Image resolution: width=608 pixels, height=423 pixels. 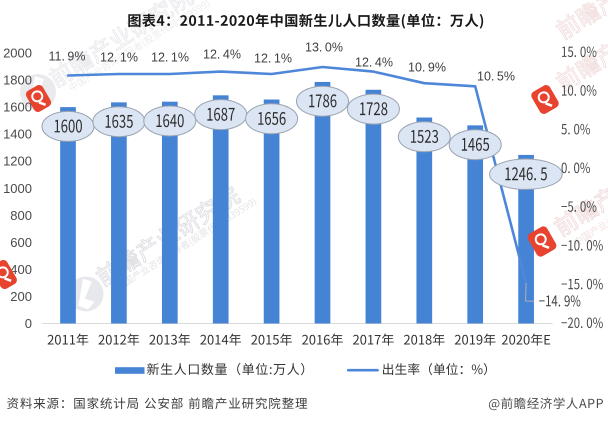 What do you see at coordinates (66, 57) in the screenshot?
I see `svg-text: 11. 9%` at bounding box center [66, 57].